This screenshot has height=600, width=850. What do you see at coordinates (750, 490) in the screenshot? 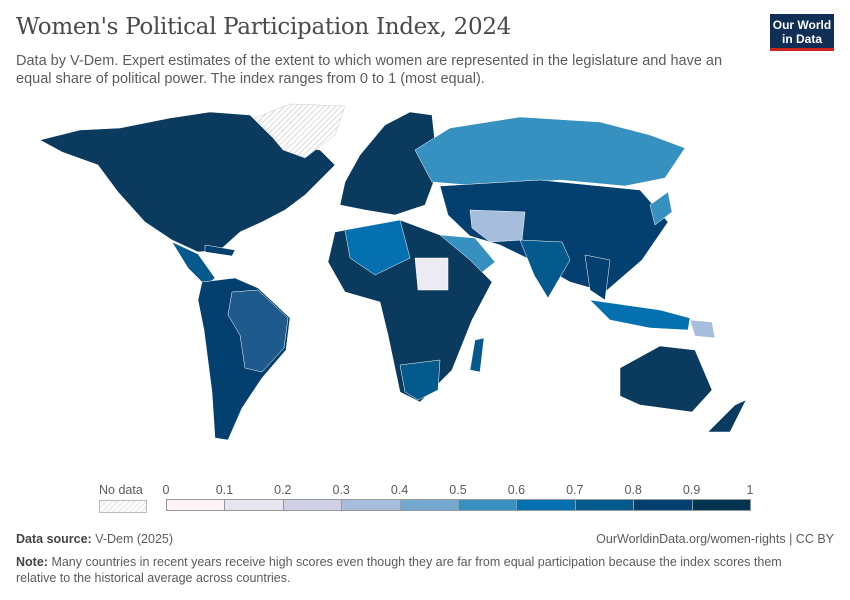
I see `legend-tick: 1` at bounding box center [750, 490].